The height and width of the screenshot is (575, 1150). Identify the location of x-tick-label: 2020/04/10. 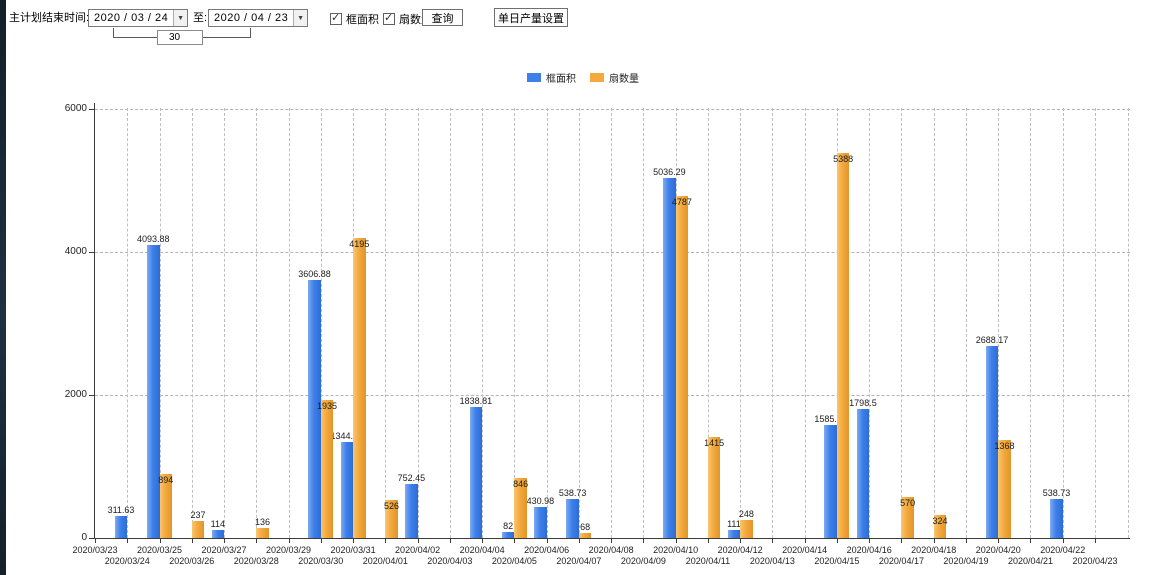
(676, 550).